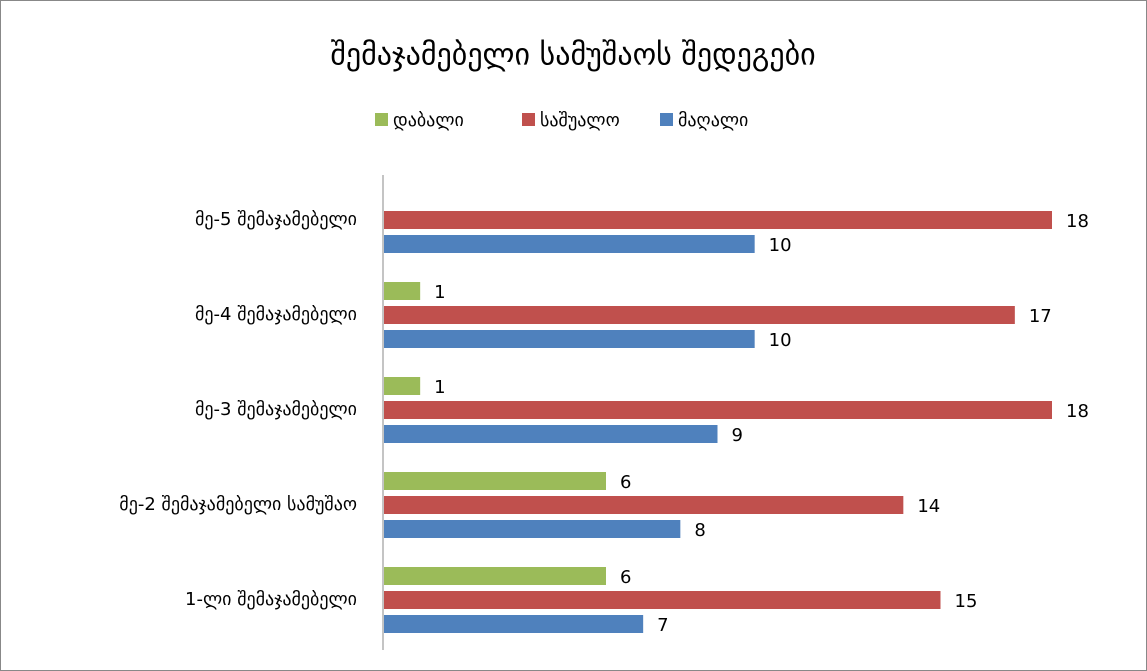 The width and height of the screenshot is (1147, 671). Describe the element at coordinates (928, 506) in the screenshot. I see `data-label: 14` at that location.